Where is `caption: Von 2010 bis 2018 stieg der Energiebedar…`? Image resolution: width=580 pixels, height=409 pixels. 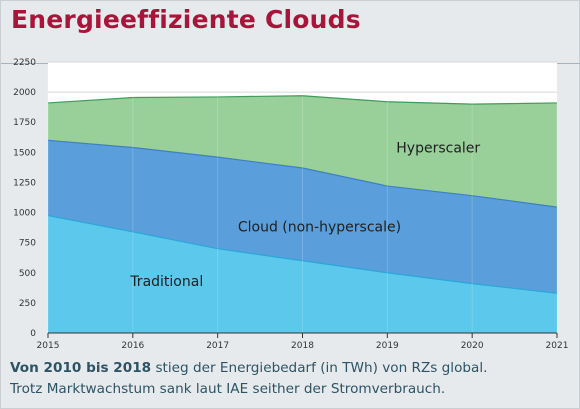
caption: Von 2010 bis 2018 stieg der Energiebedar… is located at coordinates (248, 379).